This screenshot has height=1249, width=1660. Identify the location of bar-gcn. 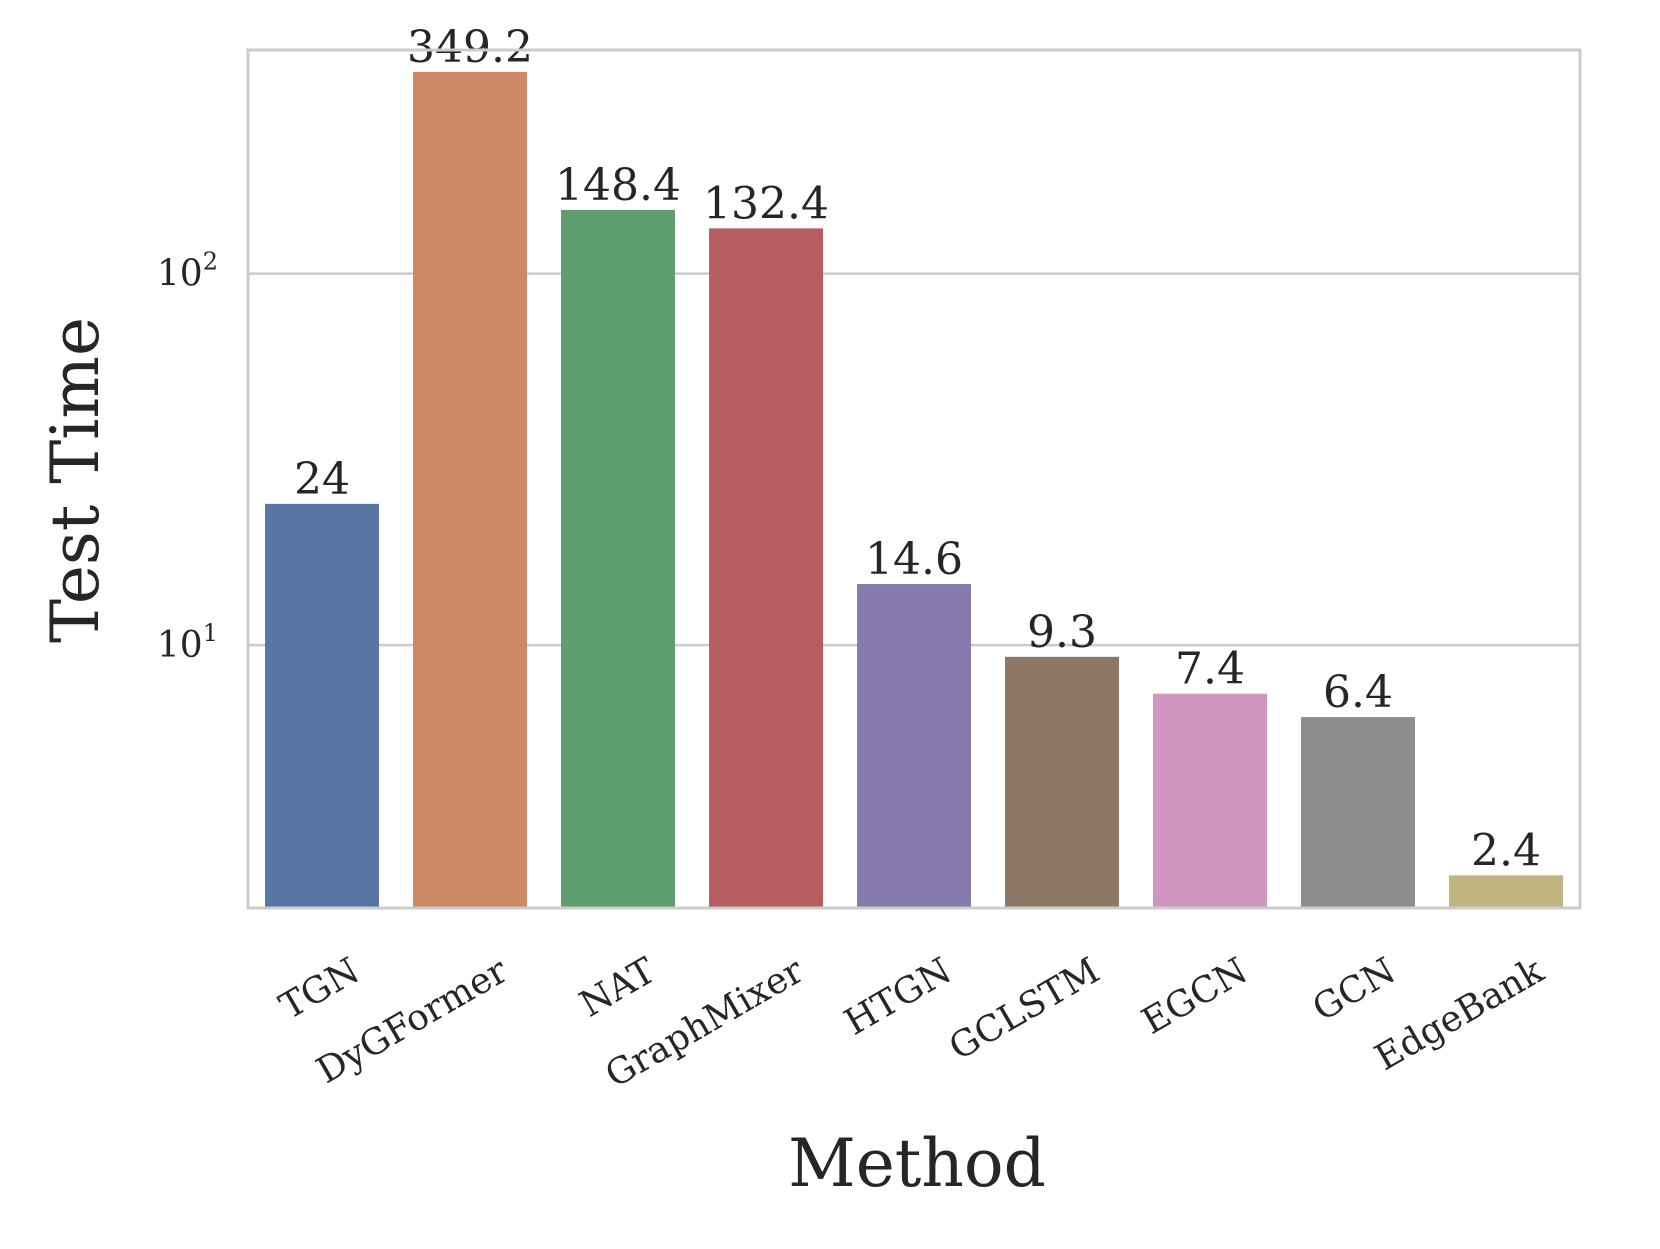
(1358, 812).